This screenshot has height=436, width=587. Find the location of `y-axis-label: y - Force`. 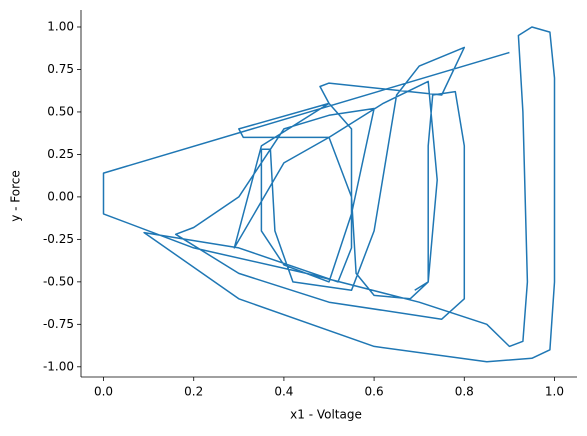

y-axis-label: y - Force is located at coordinates (16, 196).